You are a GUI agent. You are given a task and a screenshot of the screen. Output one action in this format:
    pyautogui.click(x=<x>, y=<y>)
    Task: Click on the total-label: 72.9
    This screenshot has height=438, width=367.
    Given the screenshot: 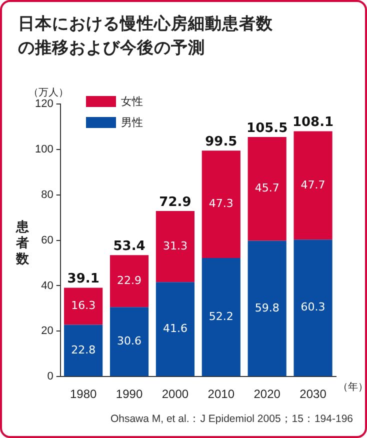 What is the action you would take?
    pyautogui.click(x=175, y=202)
    